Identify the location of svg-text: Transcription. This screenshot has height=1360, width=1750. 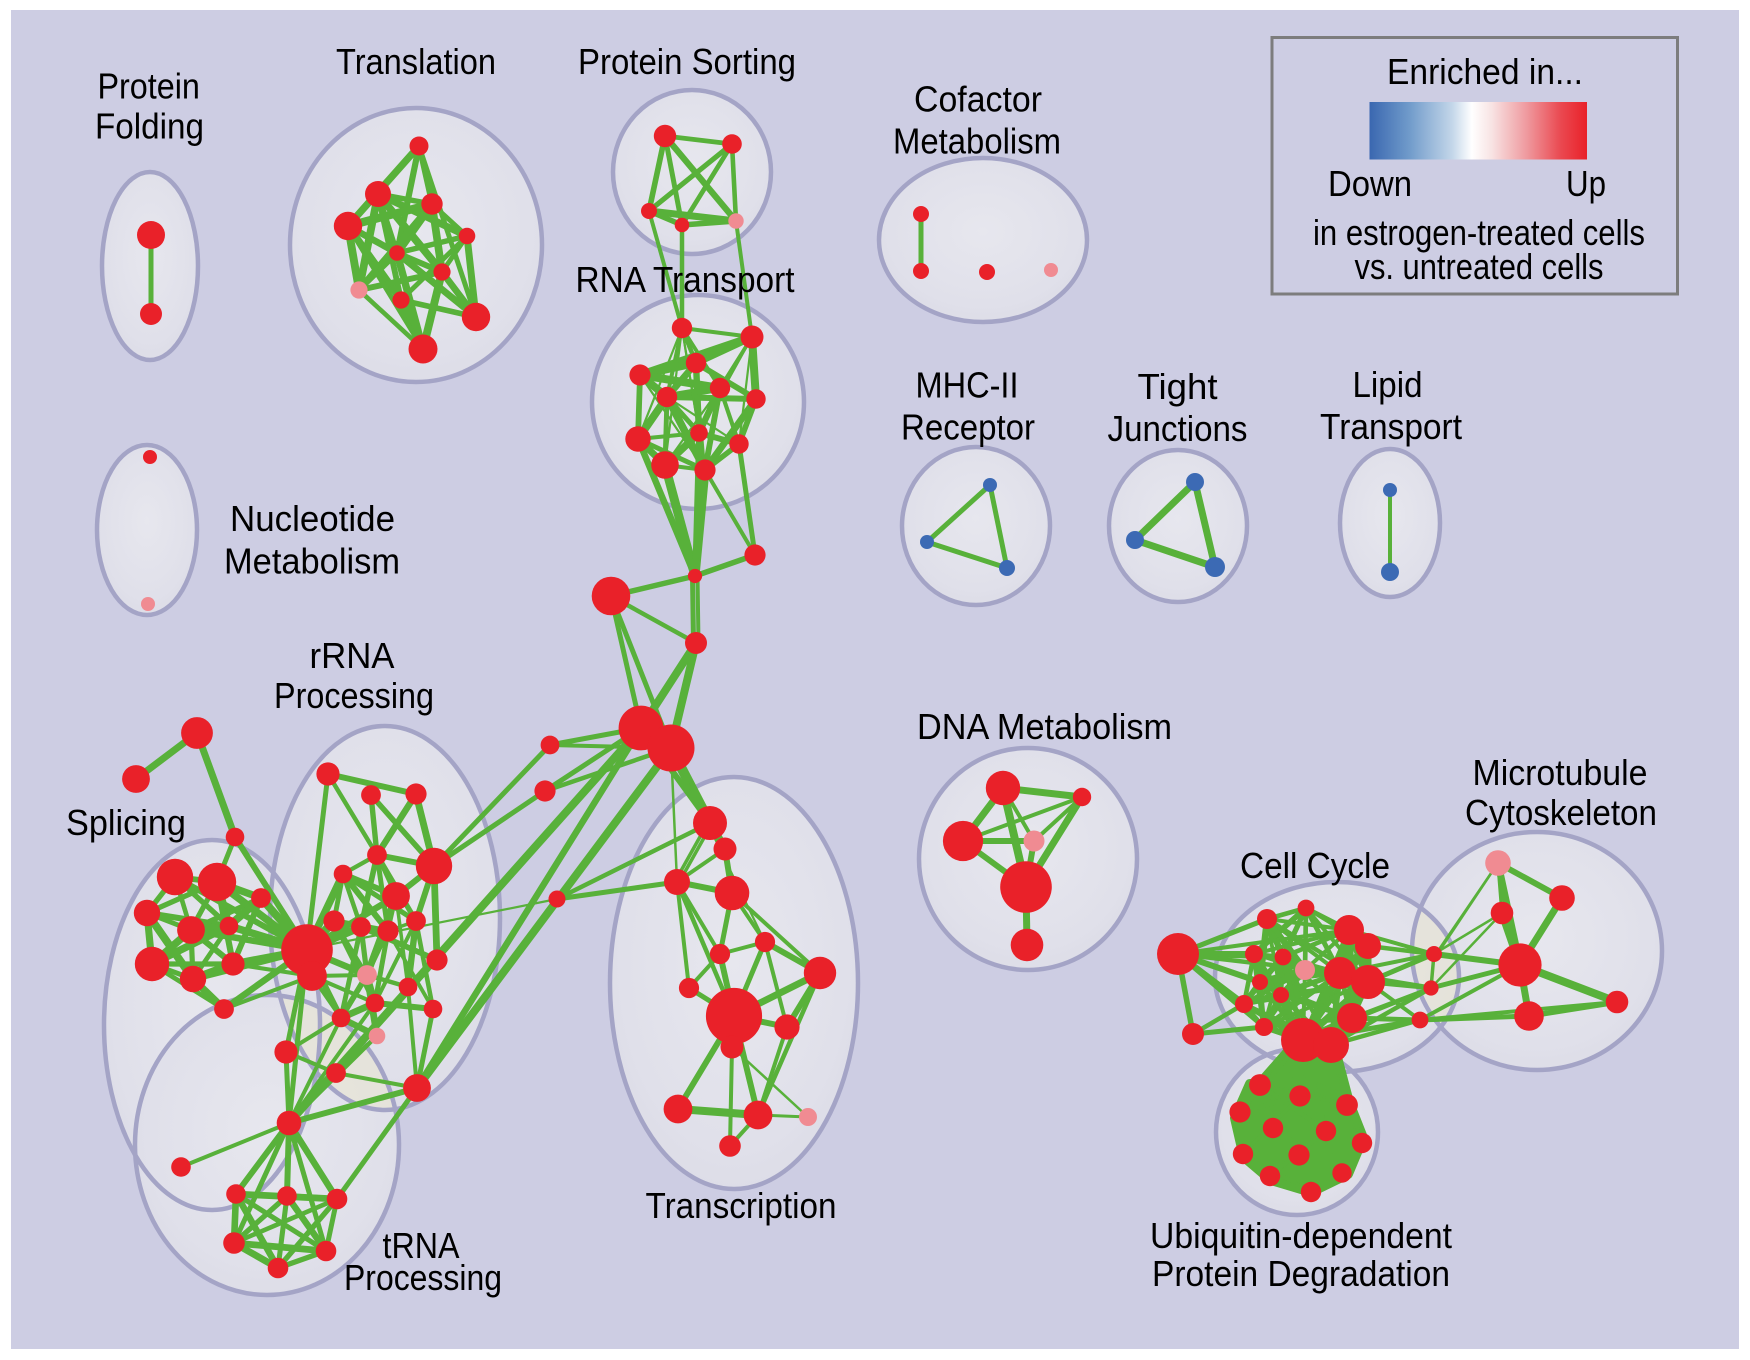
(741, 1205).